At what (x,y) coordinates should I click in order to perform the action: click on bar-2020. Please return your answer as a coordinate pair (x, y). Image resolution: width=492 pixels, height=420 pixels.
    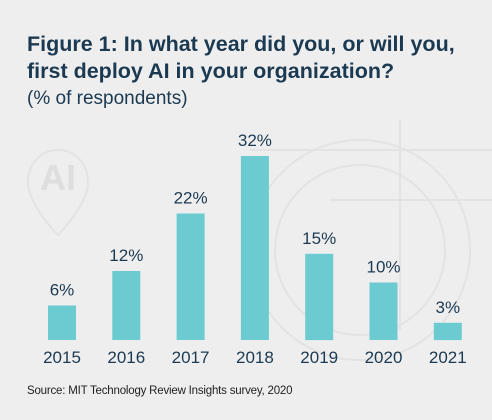
    Looking at the image, I should click on (383, 311).